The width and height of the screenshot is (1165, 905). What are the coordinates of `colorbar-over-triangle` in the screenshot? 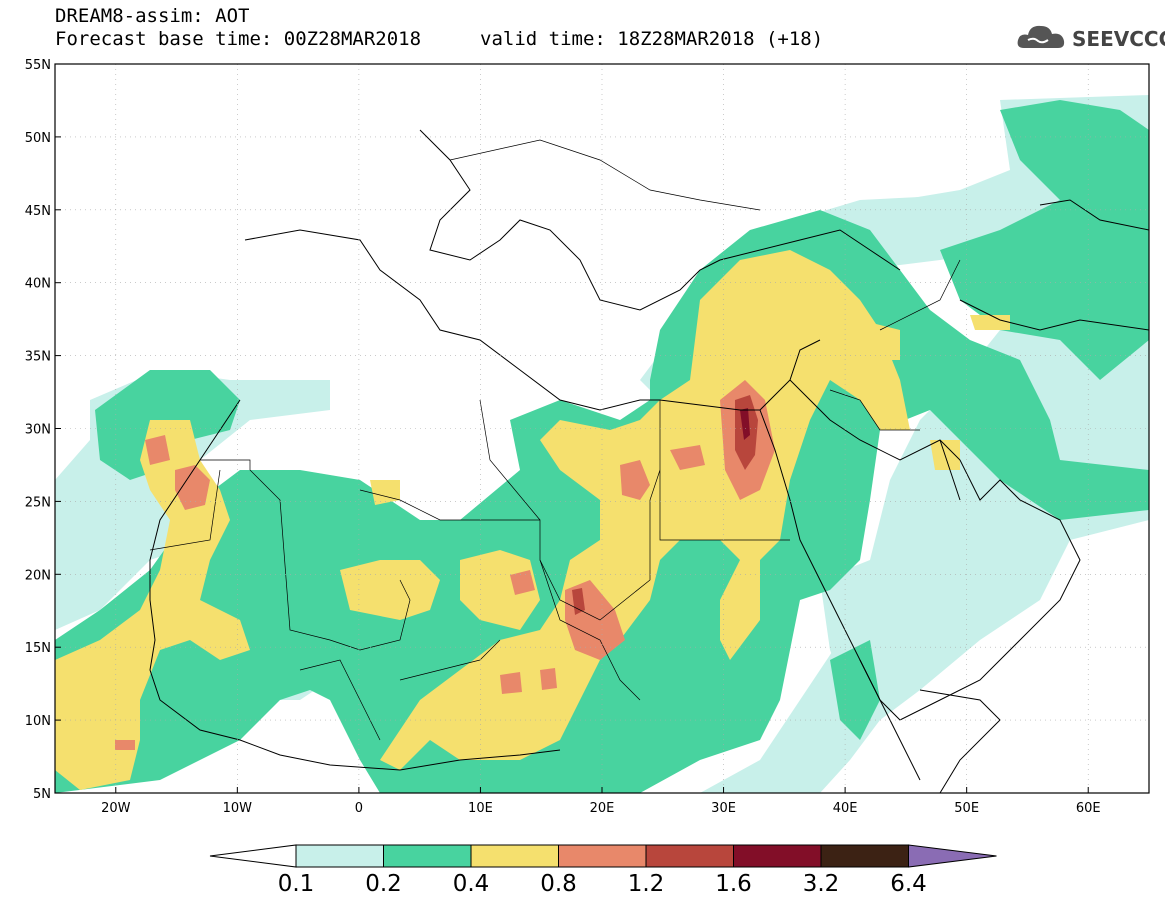 It's located at (952, 856).